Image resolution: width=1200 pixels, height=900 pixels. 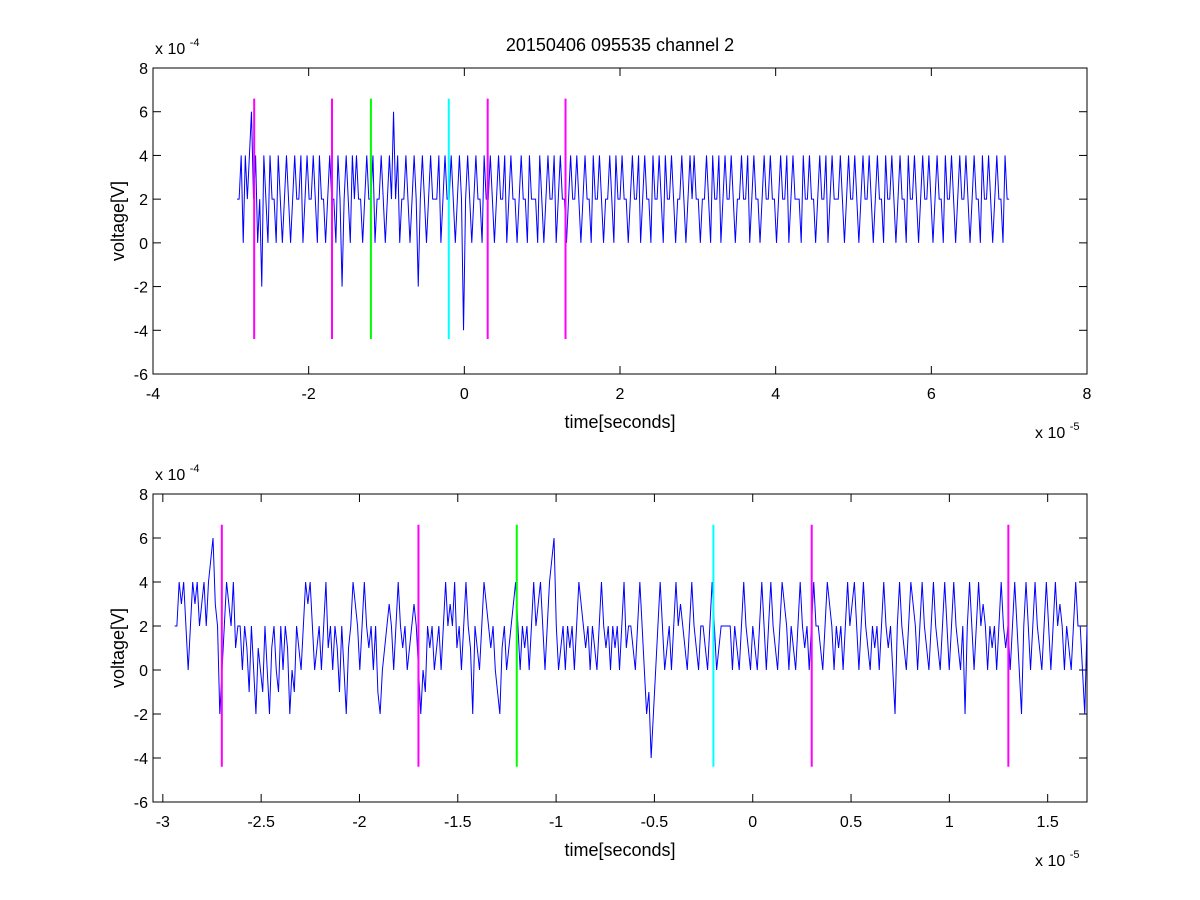 I want to click on x-tick-label: 2, so click(x=620, y=394).